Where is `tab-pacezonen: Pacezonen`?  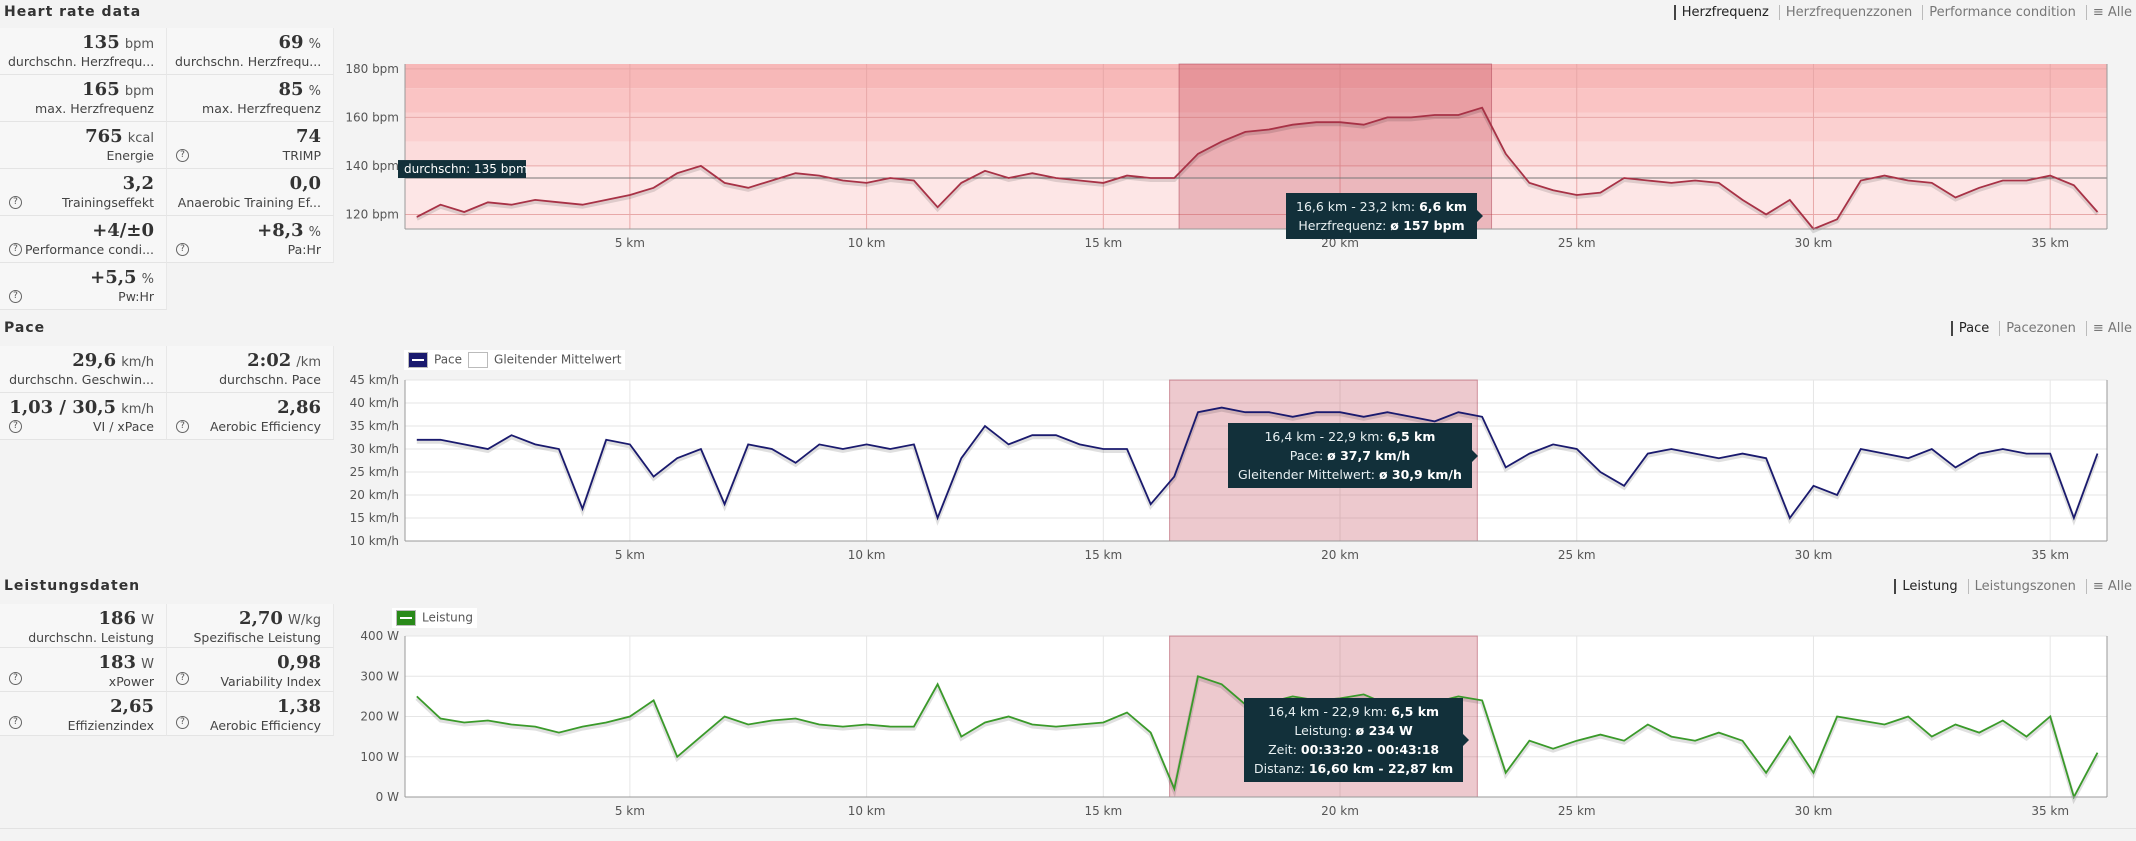
tab-pacezonen: Pacezonen is located at coordinates (2037, 328).